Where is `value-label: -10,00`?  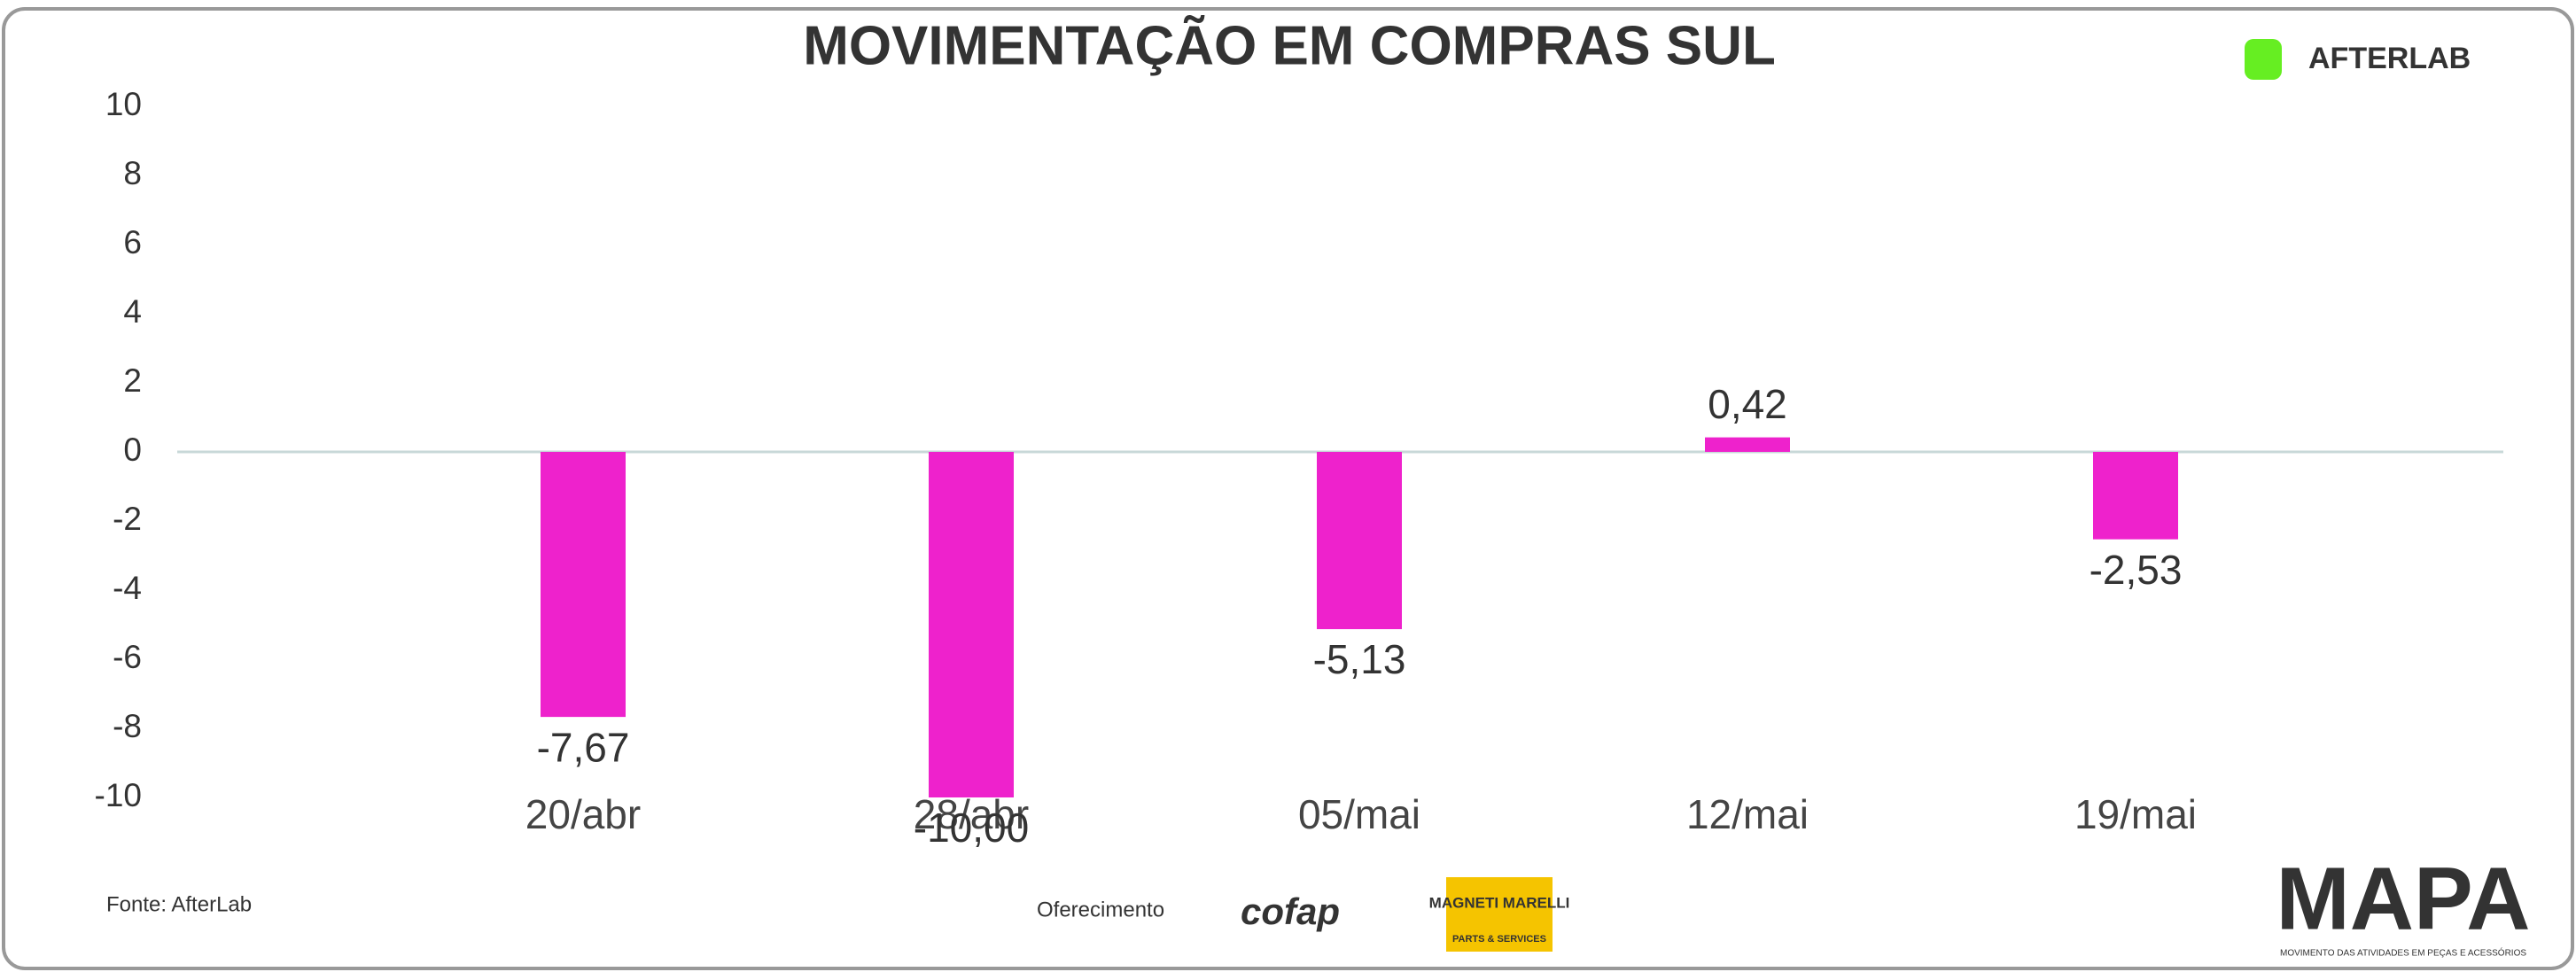 value-label: -10,00 is located at coordinates (972, 828).